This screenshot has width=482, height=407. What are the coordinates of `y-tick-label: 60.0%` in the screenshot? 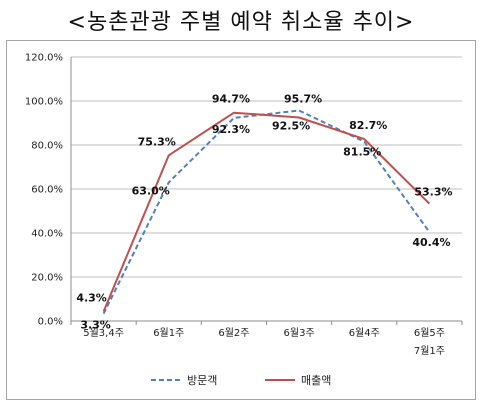 It's located at (47, 190).